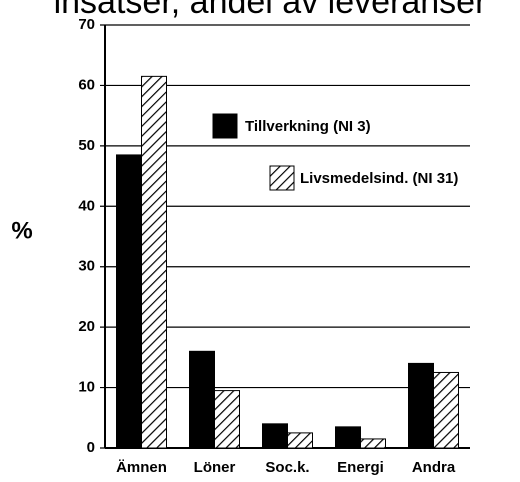 The width and height of the screenshot is (520, 482). I want to click on legend-label: Tillverkning (NI 3), so click(308, 126).